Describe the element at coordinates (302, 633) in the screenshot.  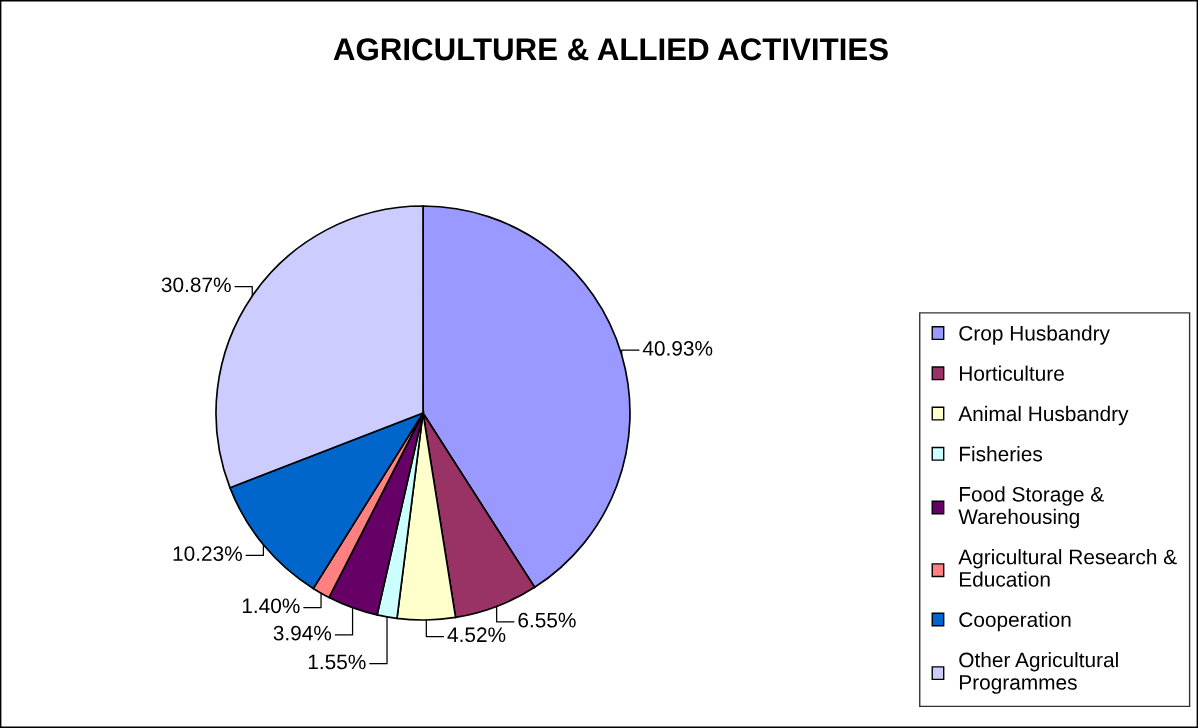
I see `data-label: 3.94%` at that location.